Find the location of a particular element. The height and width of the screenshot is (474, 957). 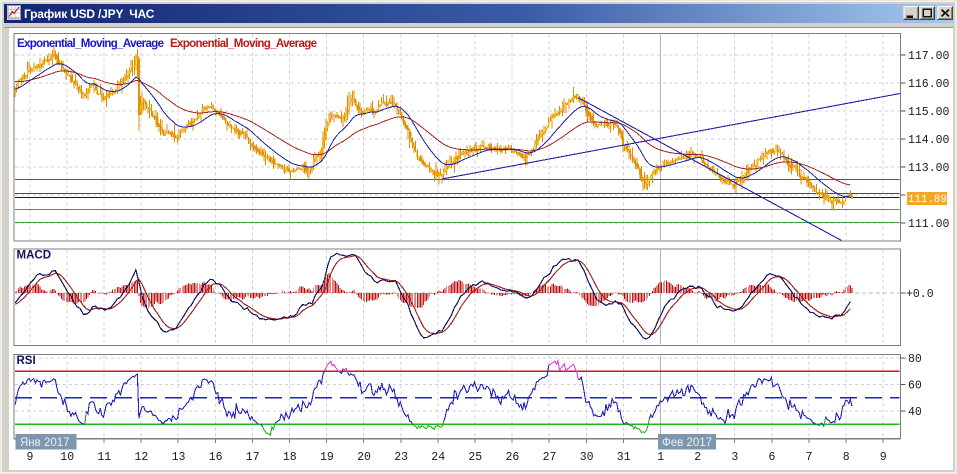

svg-text: Янв 2017 is located at coordinates (45, 443).